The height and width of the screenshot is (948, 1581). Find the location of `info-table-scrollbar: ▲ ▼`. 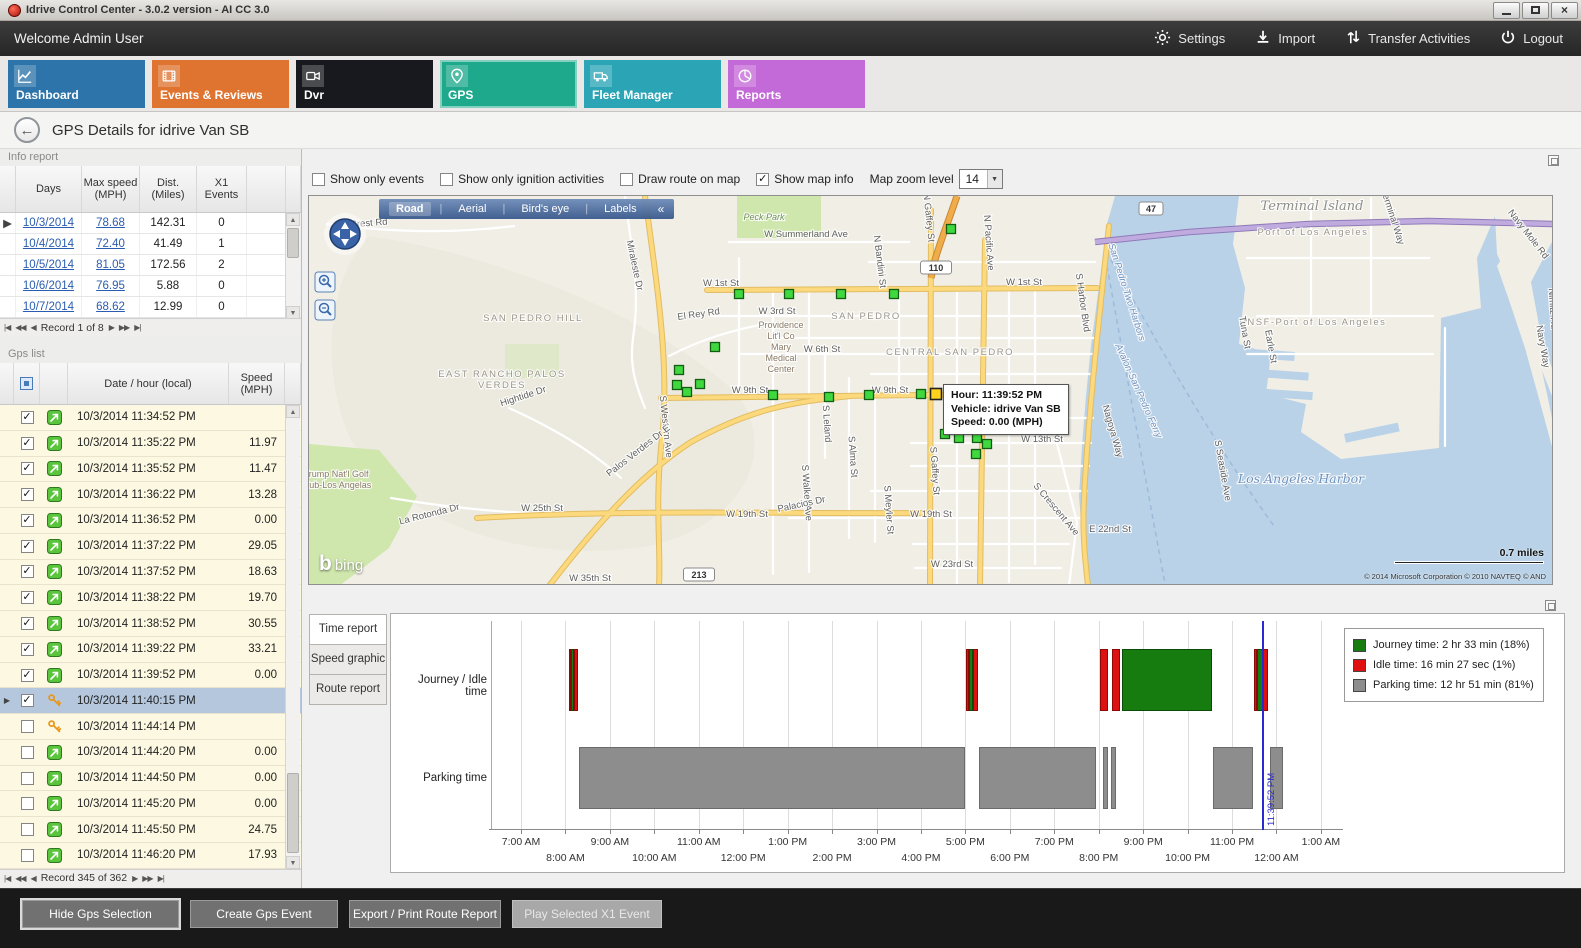

info-table-scrollbar: ▲ ▼ is located at coordinates (292, 266).